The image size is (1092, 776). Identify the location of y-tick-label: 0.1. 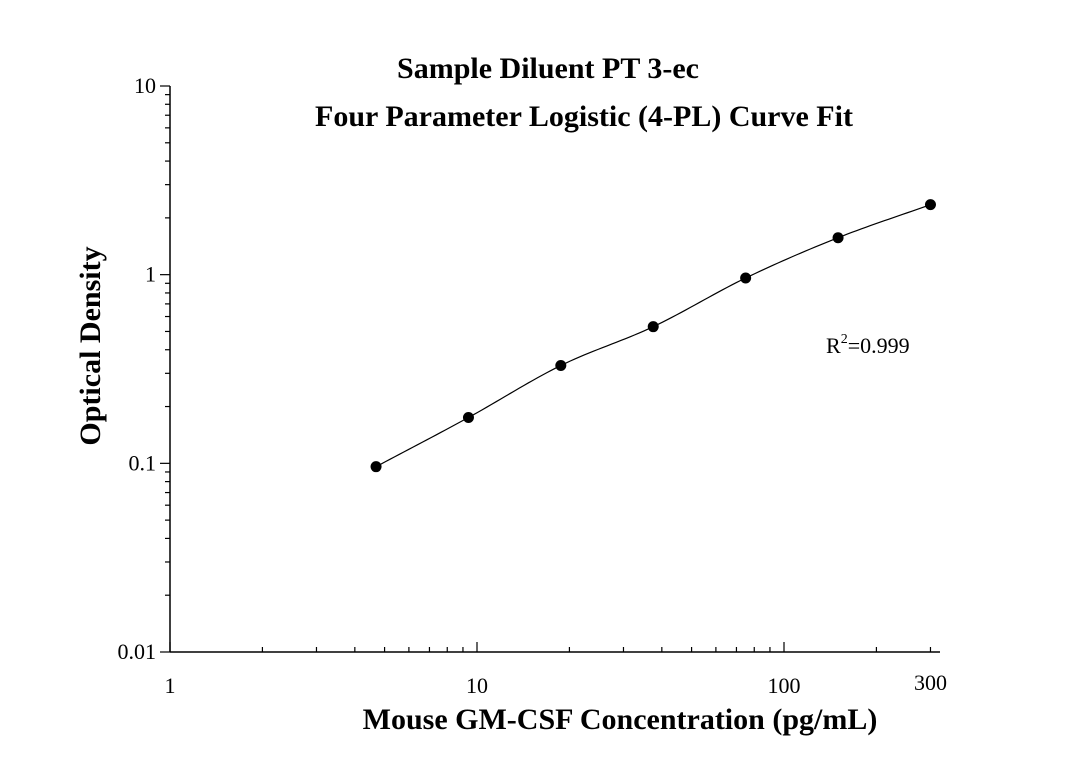
(143, 462).